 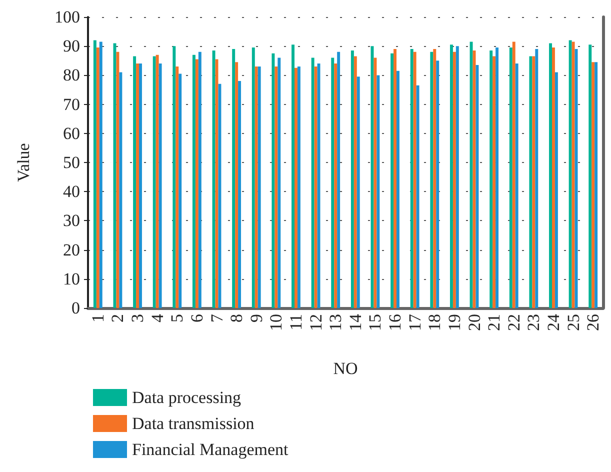 What do you see at coordinates (210, 449) in the screenshot?
I see `legend-label: Financial Management` at bounding box center [210, 449].